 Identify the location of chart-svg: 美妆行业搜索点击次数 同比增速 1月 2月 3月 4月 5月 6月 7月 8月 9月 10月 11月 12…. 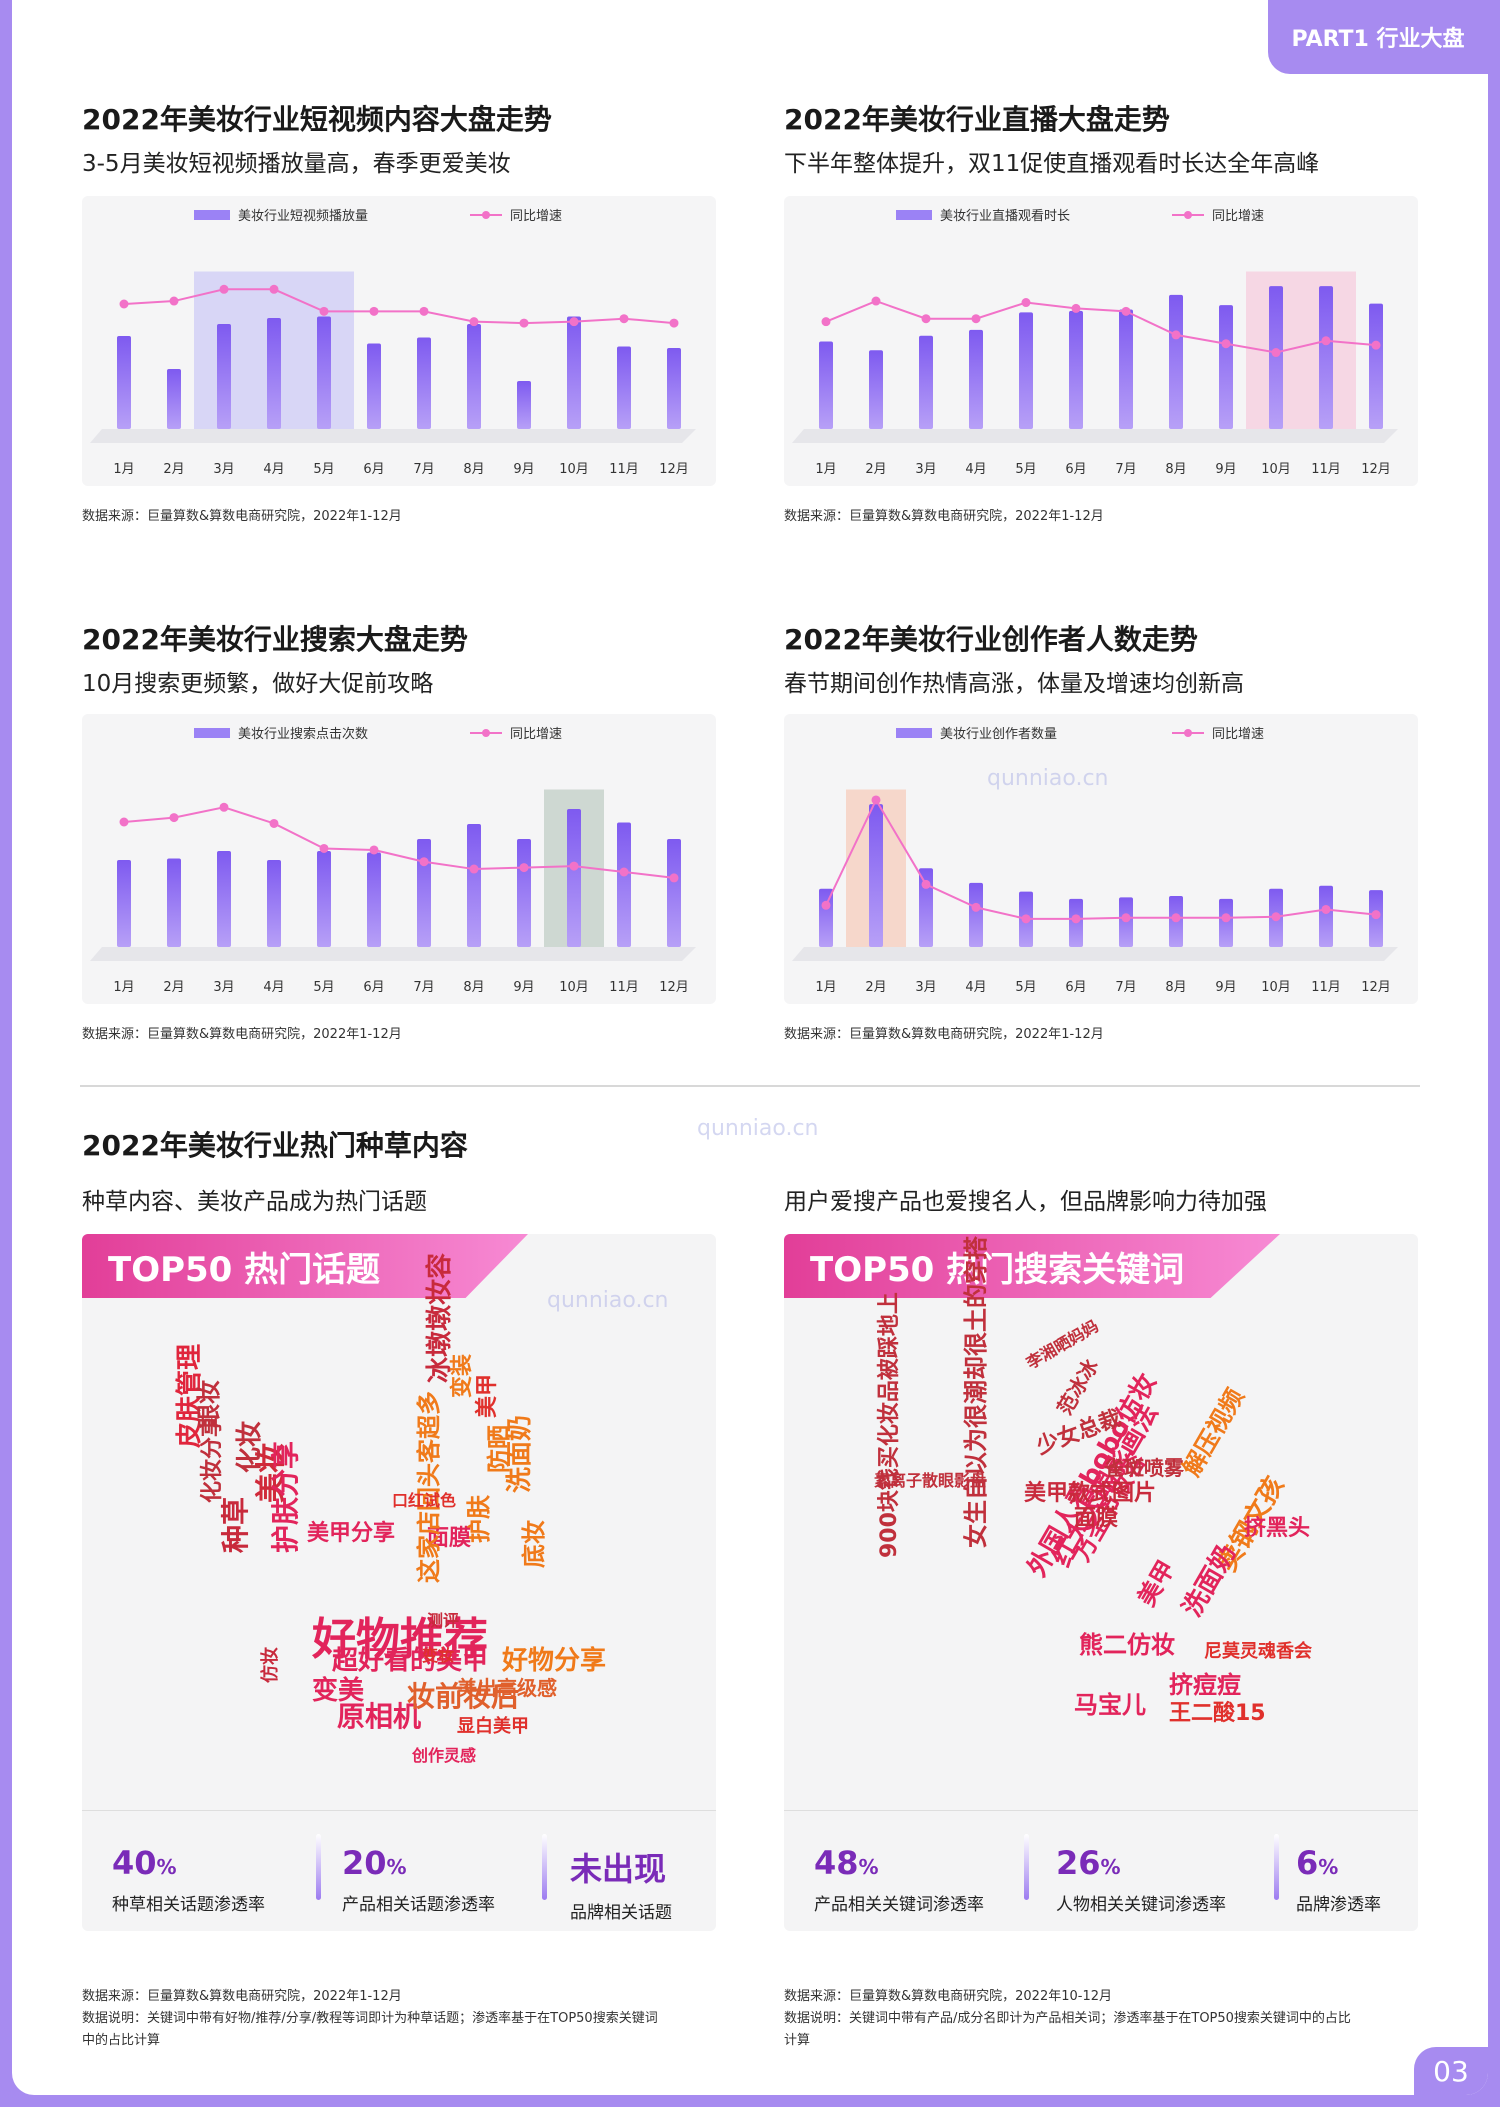
(393, 860).